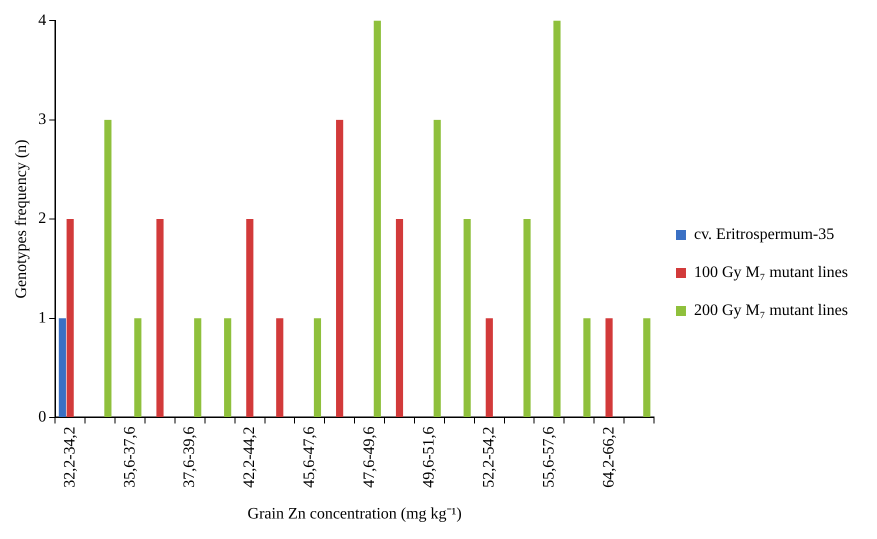  Describe the element at coordinates (42, 119) in the screenshot. I see `y-tick-label: 3` at that location.